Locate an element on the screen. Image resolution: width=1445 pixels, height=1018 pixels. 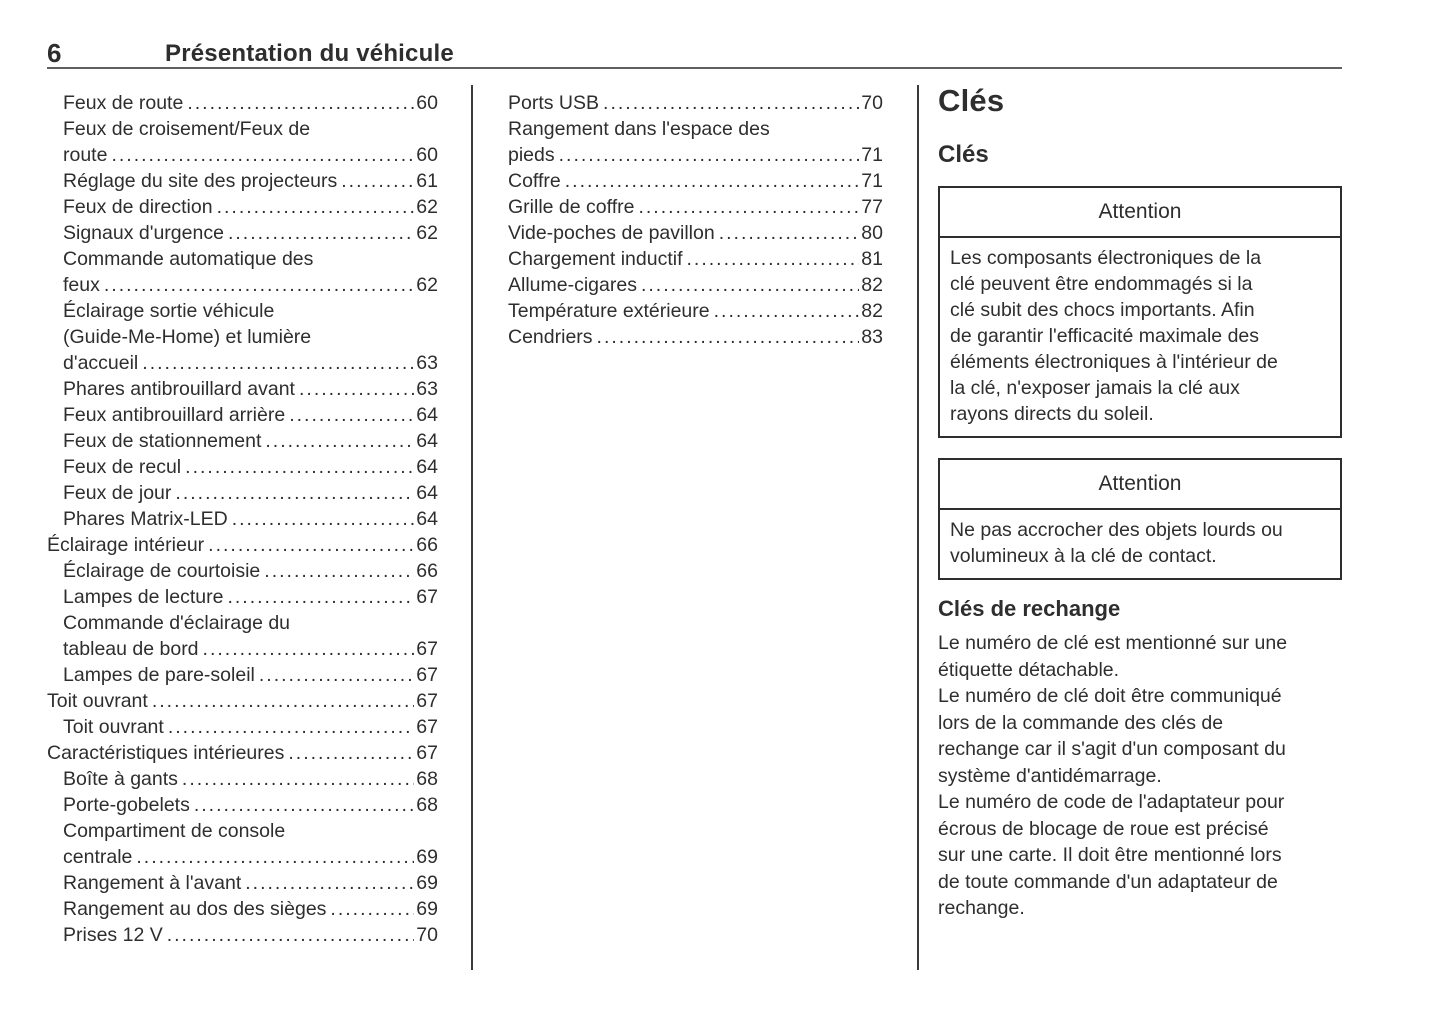
toc-entry: feux 62 is located at coordinates (242, 285).